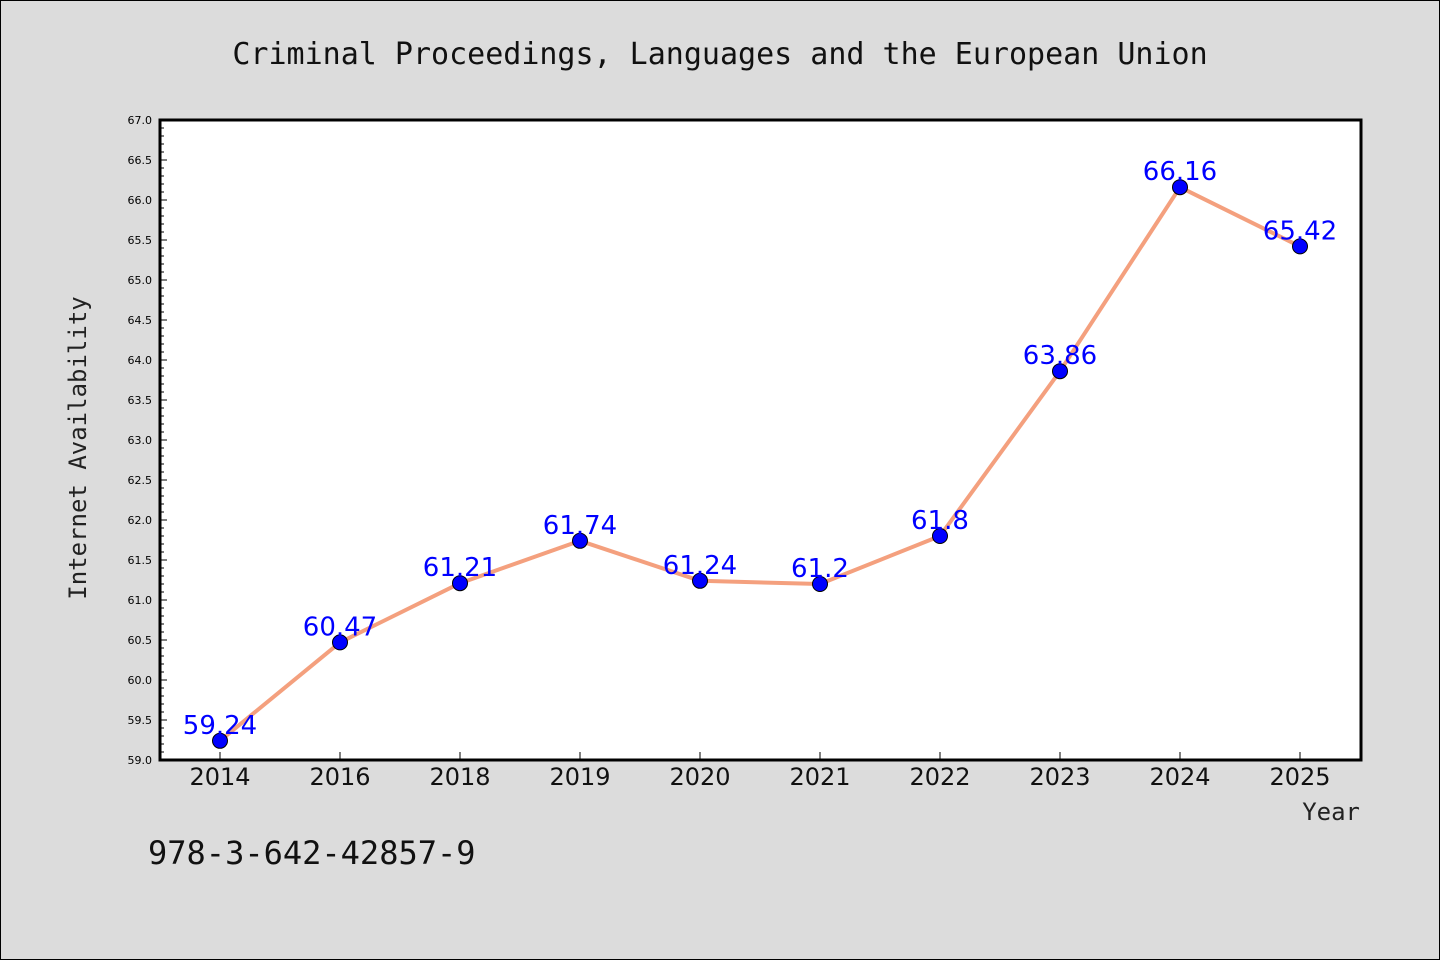  What do you see at coordinates (140, 600) in the screenshot?
I see `y-tick-label: 61.0` at bounding box center [140, 600].